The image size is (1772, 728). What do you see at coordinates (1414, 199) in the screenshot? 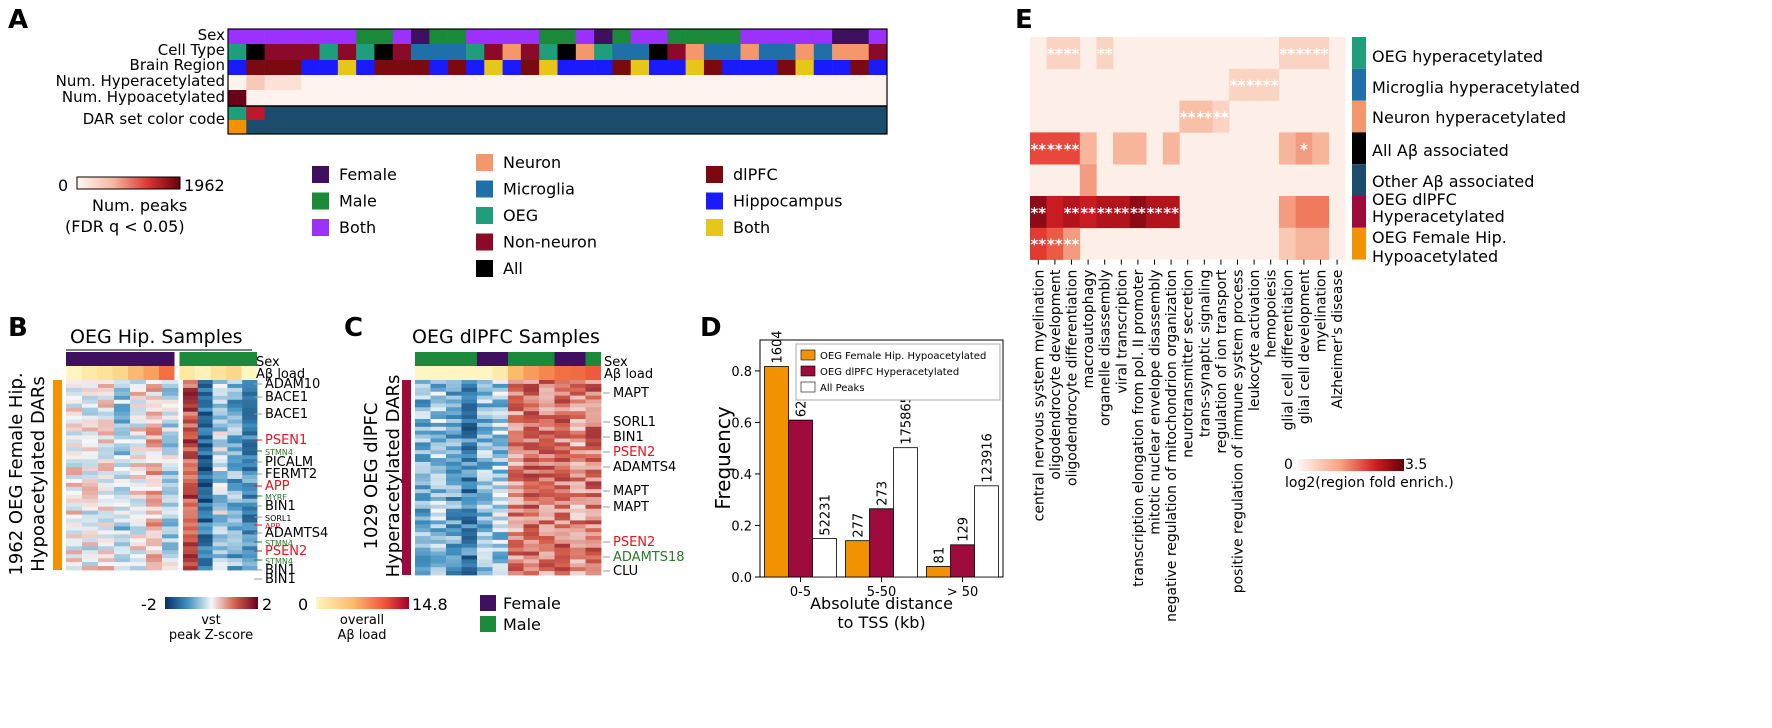
I see `panel-e-row-label: OEG dlPFC` at bounding box center [1414, 199].